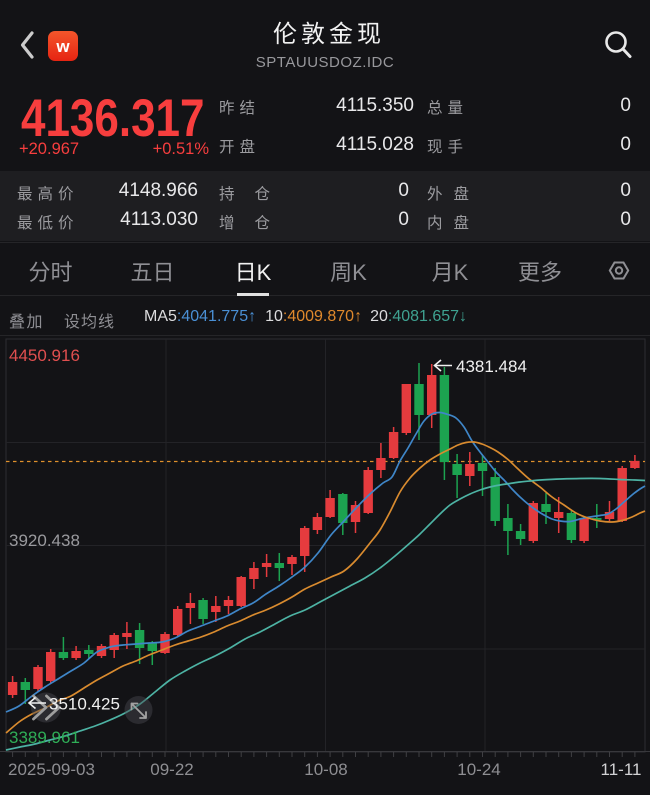  I want to click on svg-text: 4450.916, so click(44, 355).